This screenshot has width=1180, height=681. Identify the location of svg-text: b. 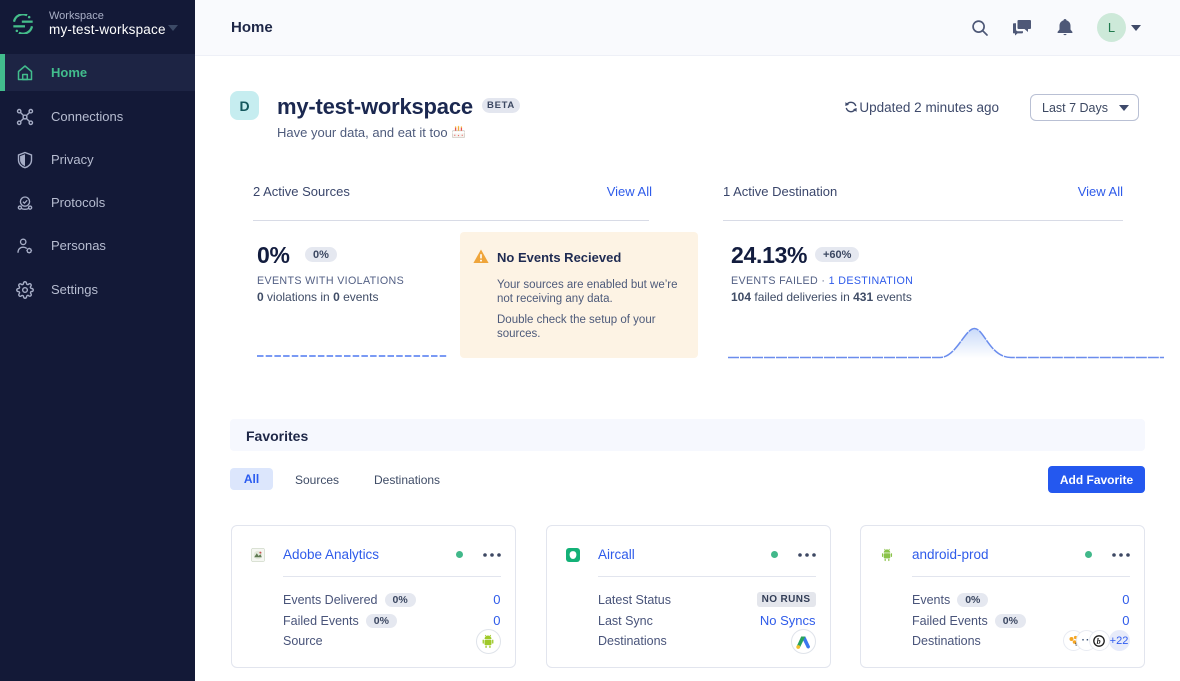
(1099, 641).